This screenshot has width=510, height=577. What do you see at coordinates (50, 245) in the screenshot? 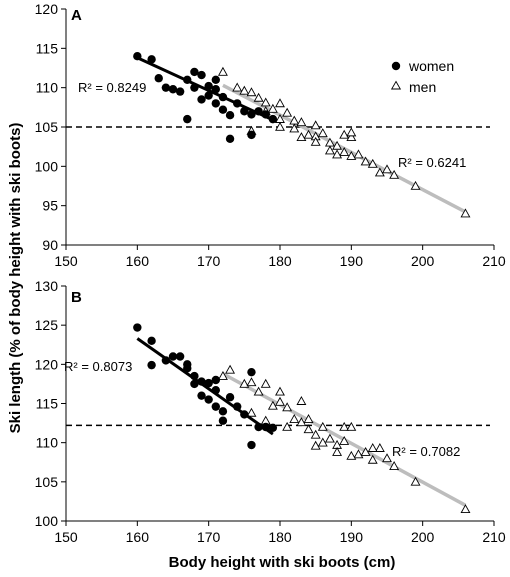
I see `y-tick-label-a-0: 90` at bounding box center [50, 245].